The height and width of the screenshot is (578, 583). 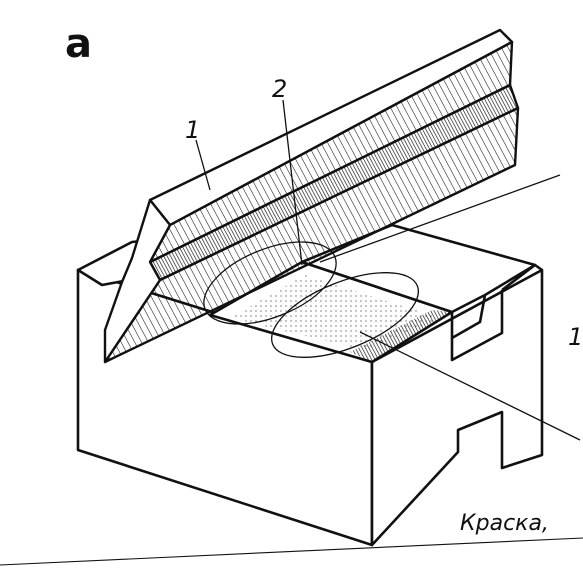 I want to click on block-top-slot, so click(x=468, y=317).